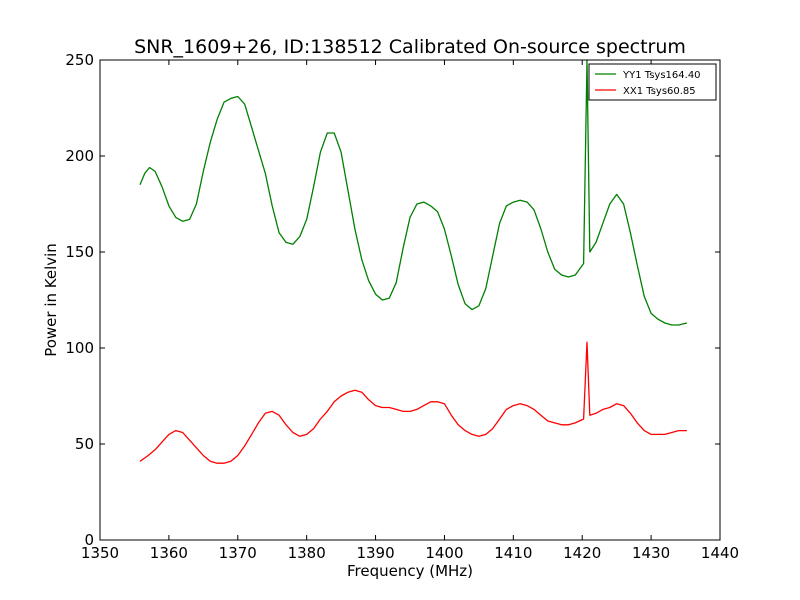 The image size is (800, 600). Describe the element at coordinates (169, 553) in the screenshot. I see `x-tick-label: 1360` at that location.